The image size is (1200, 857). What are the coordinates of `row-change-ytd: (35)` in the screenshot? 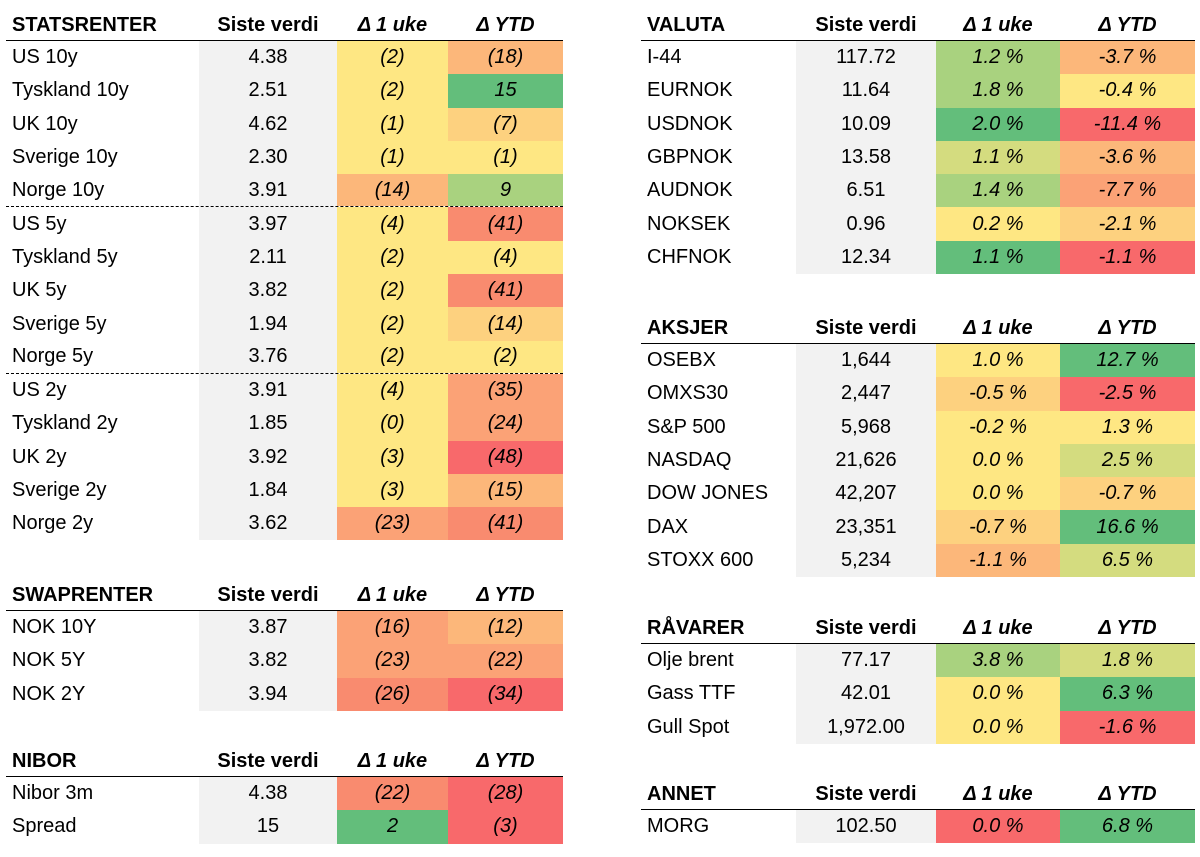 It's located at (505, 390).